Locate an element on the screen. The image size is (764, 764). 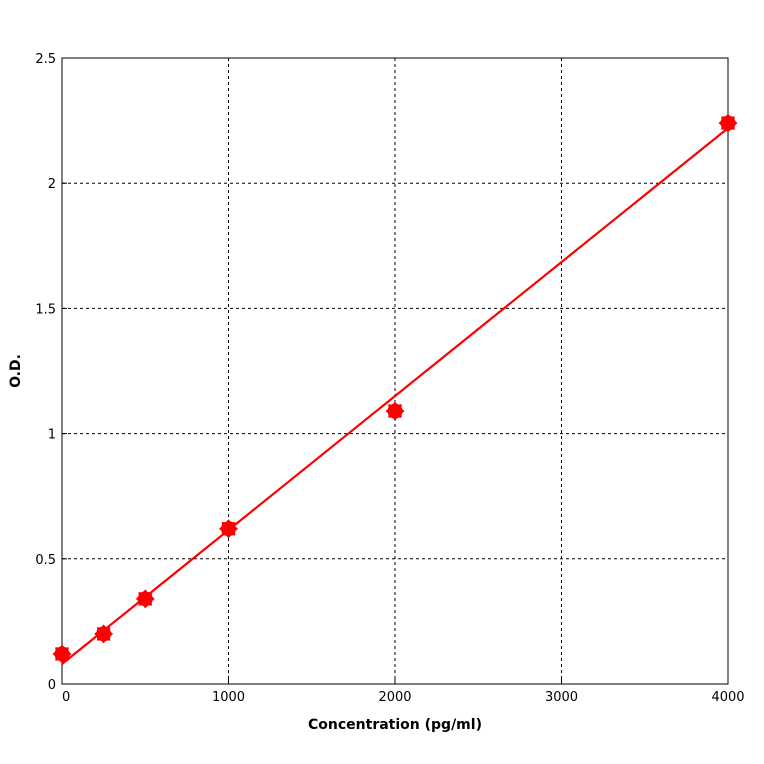
y-tick-label: 0 is located at coordinates (52, 685).